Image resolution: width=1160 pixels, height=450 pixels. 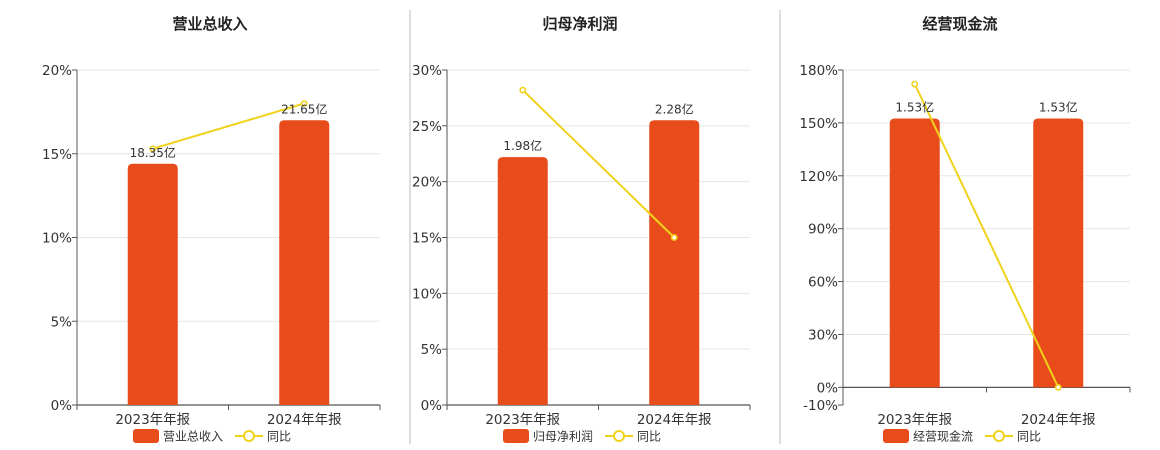 What do you see at coordinates (193, 437) in the screenshot?
I see `legend-label: 营业总收入` at bounding box center [193, 437].